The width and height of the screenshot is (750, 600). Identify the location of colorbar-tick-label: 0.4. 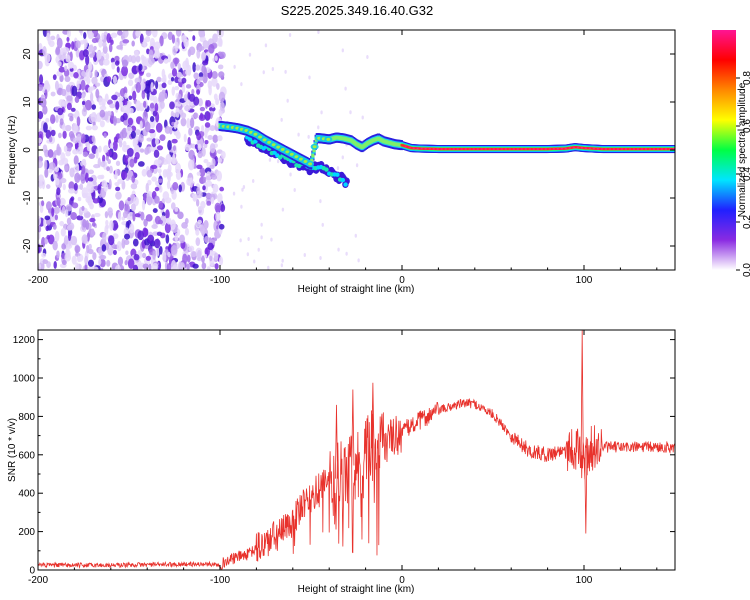
(746, 174).